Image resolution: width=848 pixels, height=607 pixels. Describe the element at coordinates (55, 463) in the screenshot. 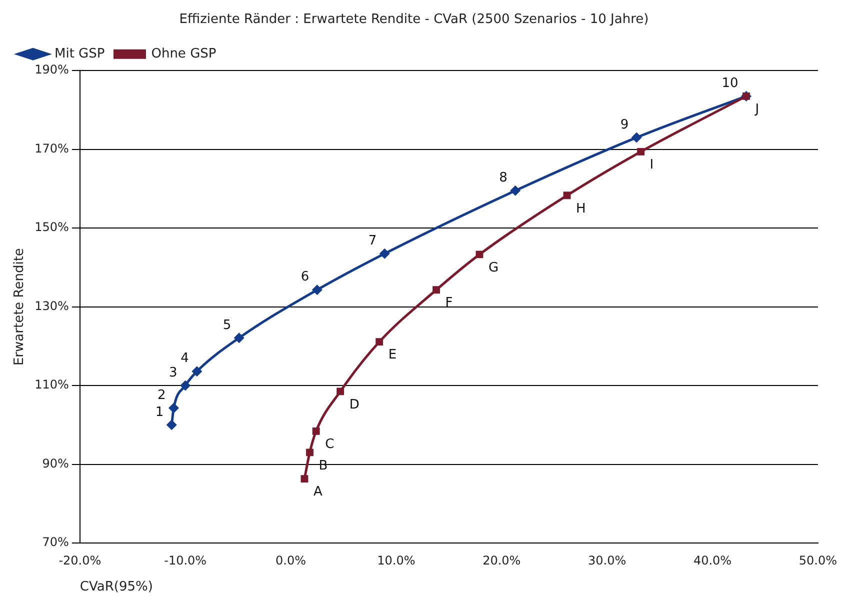

I see `y-tick-label: 90%` at that location.